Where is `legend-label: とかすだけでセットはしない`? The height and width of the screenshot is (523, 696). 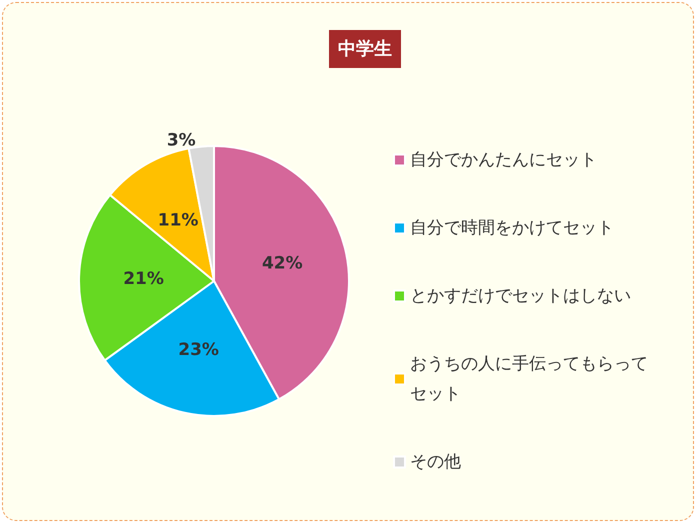 legend-label: とかすだけでセットはしない is located at coordinates (520, 296).